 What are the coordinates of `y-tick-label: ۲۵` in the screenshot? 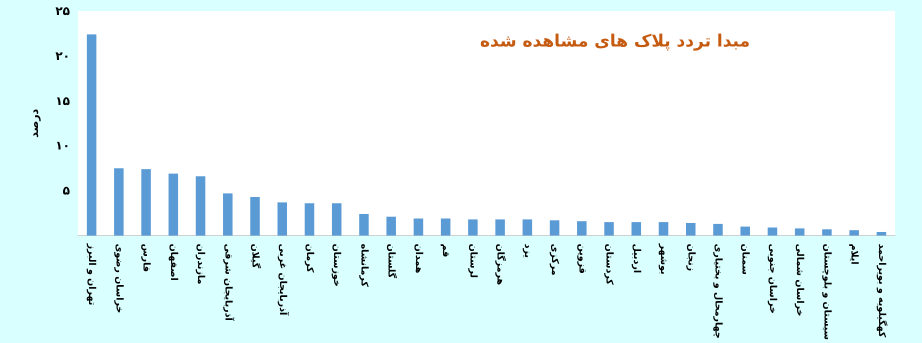 It's located at (62, 11).